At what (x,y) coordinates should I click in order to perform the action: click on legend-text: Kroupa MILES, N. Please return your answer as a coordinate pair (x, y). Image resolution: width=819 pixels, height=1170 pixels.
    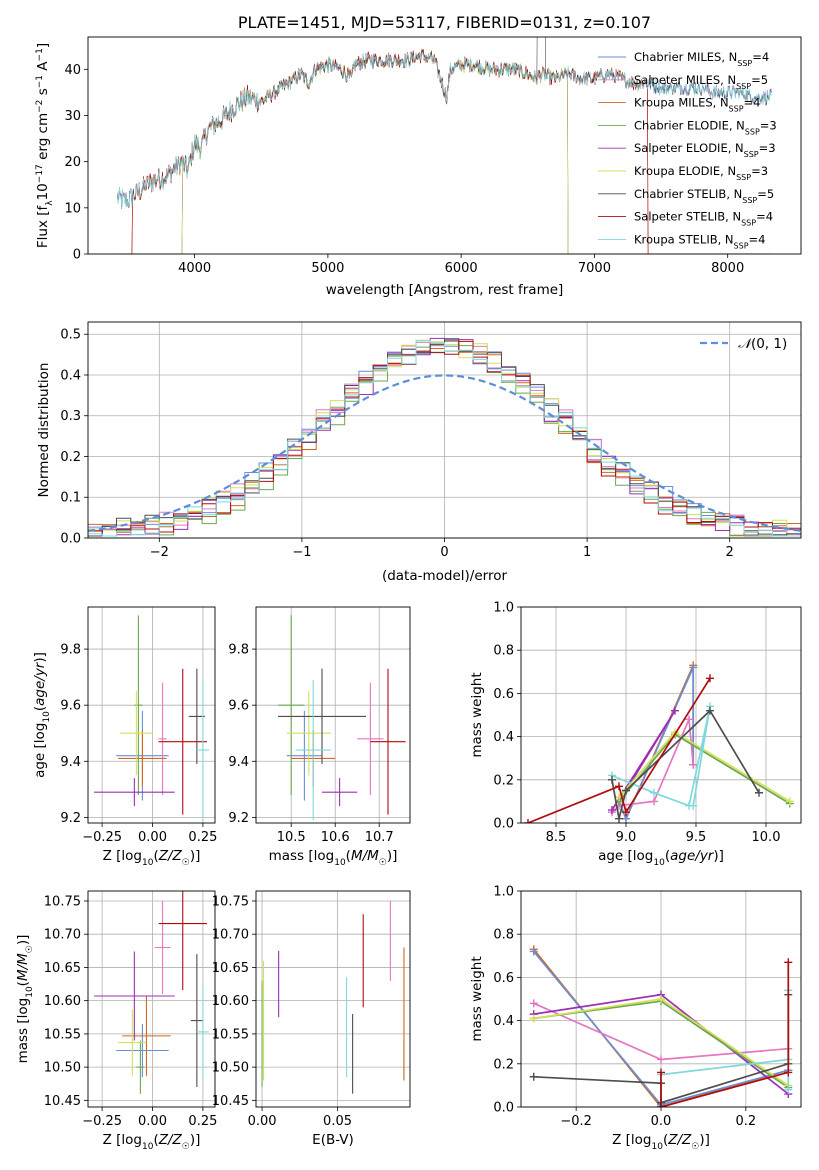
    Looking at the image, I should click on (681, 103).